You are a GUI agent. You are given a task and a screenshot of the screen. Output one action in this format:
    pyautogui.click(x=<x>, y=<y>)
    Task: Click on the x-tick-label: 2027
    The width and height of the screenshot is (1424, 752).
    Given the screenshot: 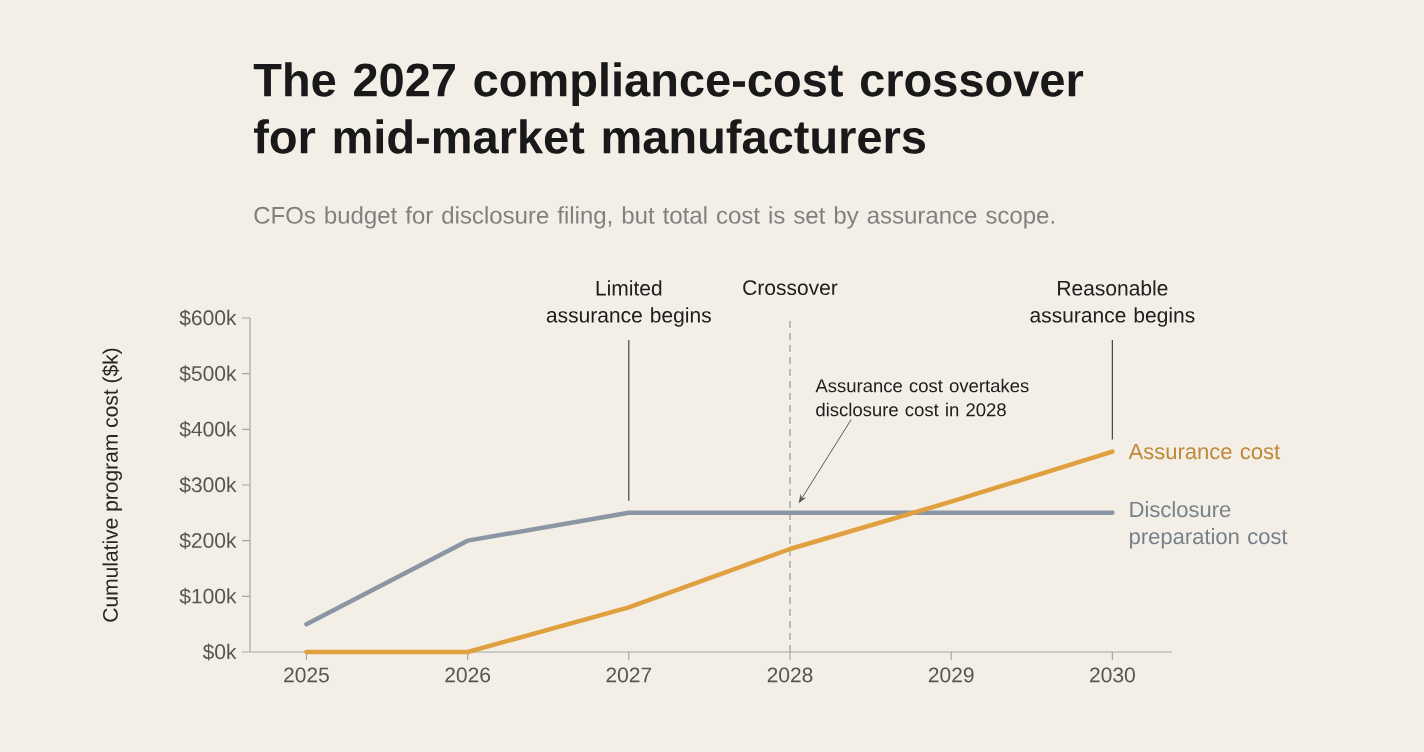 What is the action you would take?
    pyautogui.click(x=629, y=675)
    